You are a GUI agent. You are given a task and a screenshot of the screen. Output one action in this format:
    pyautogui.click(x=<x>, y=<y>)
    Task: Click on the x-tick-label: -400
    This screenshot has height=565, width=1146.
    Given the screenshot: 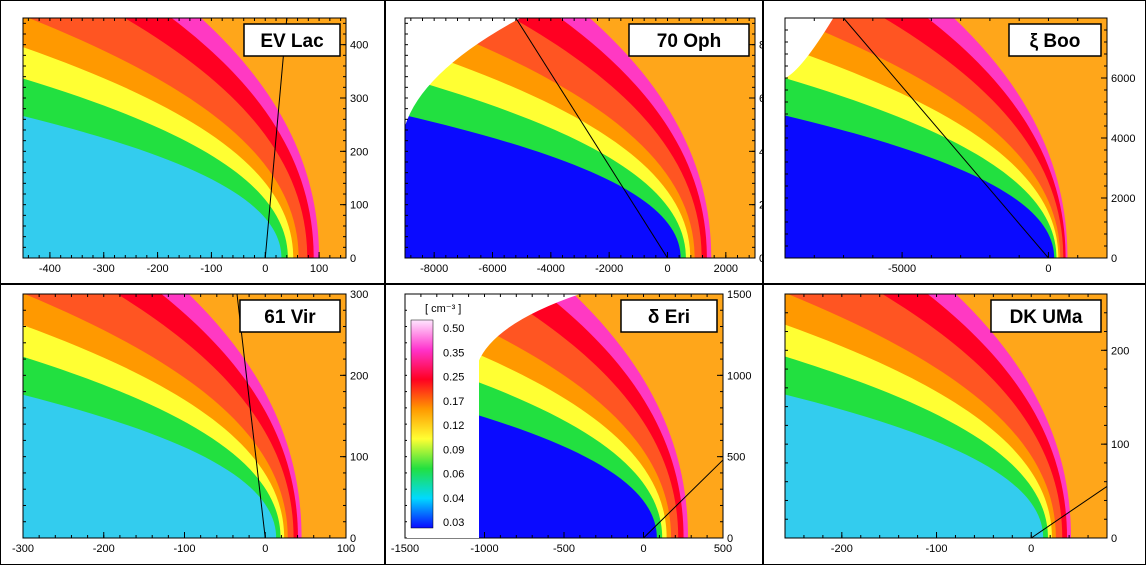 What is the action you would take?
    pyautogui.click(x=50, y=269)
    